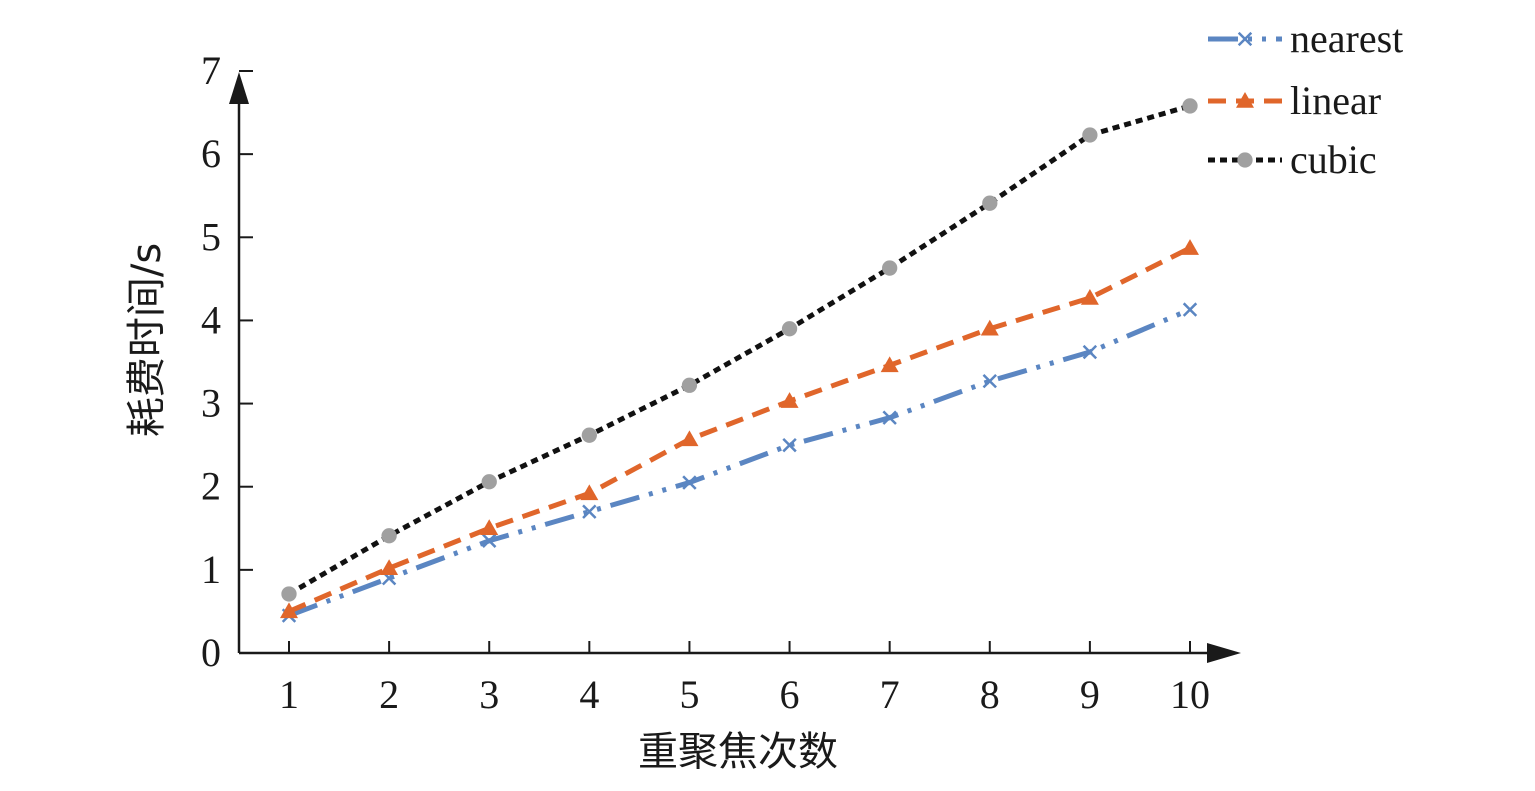  What do you see at coordinates (738, 752) in the screenshot?
I see `x-axis-title: 重聚焦次数` at bounding box center [738, 752].